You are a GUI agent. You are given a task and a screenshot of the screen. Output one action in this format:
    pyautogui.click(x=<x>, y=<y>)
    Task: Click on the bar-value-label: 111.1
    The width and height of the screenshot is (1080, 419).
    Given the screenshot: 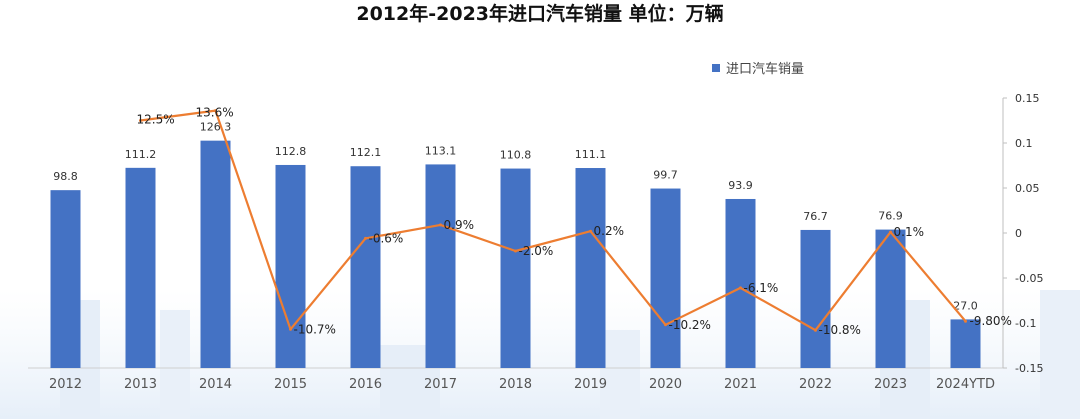 What is the action you would take?
    pyautogui.click(x=591, y=154)
    